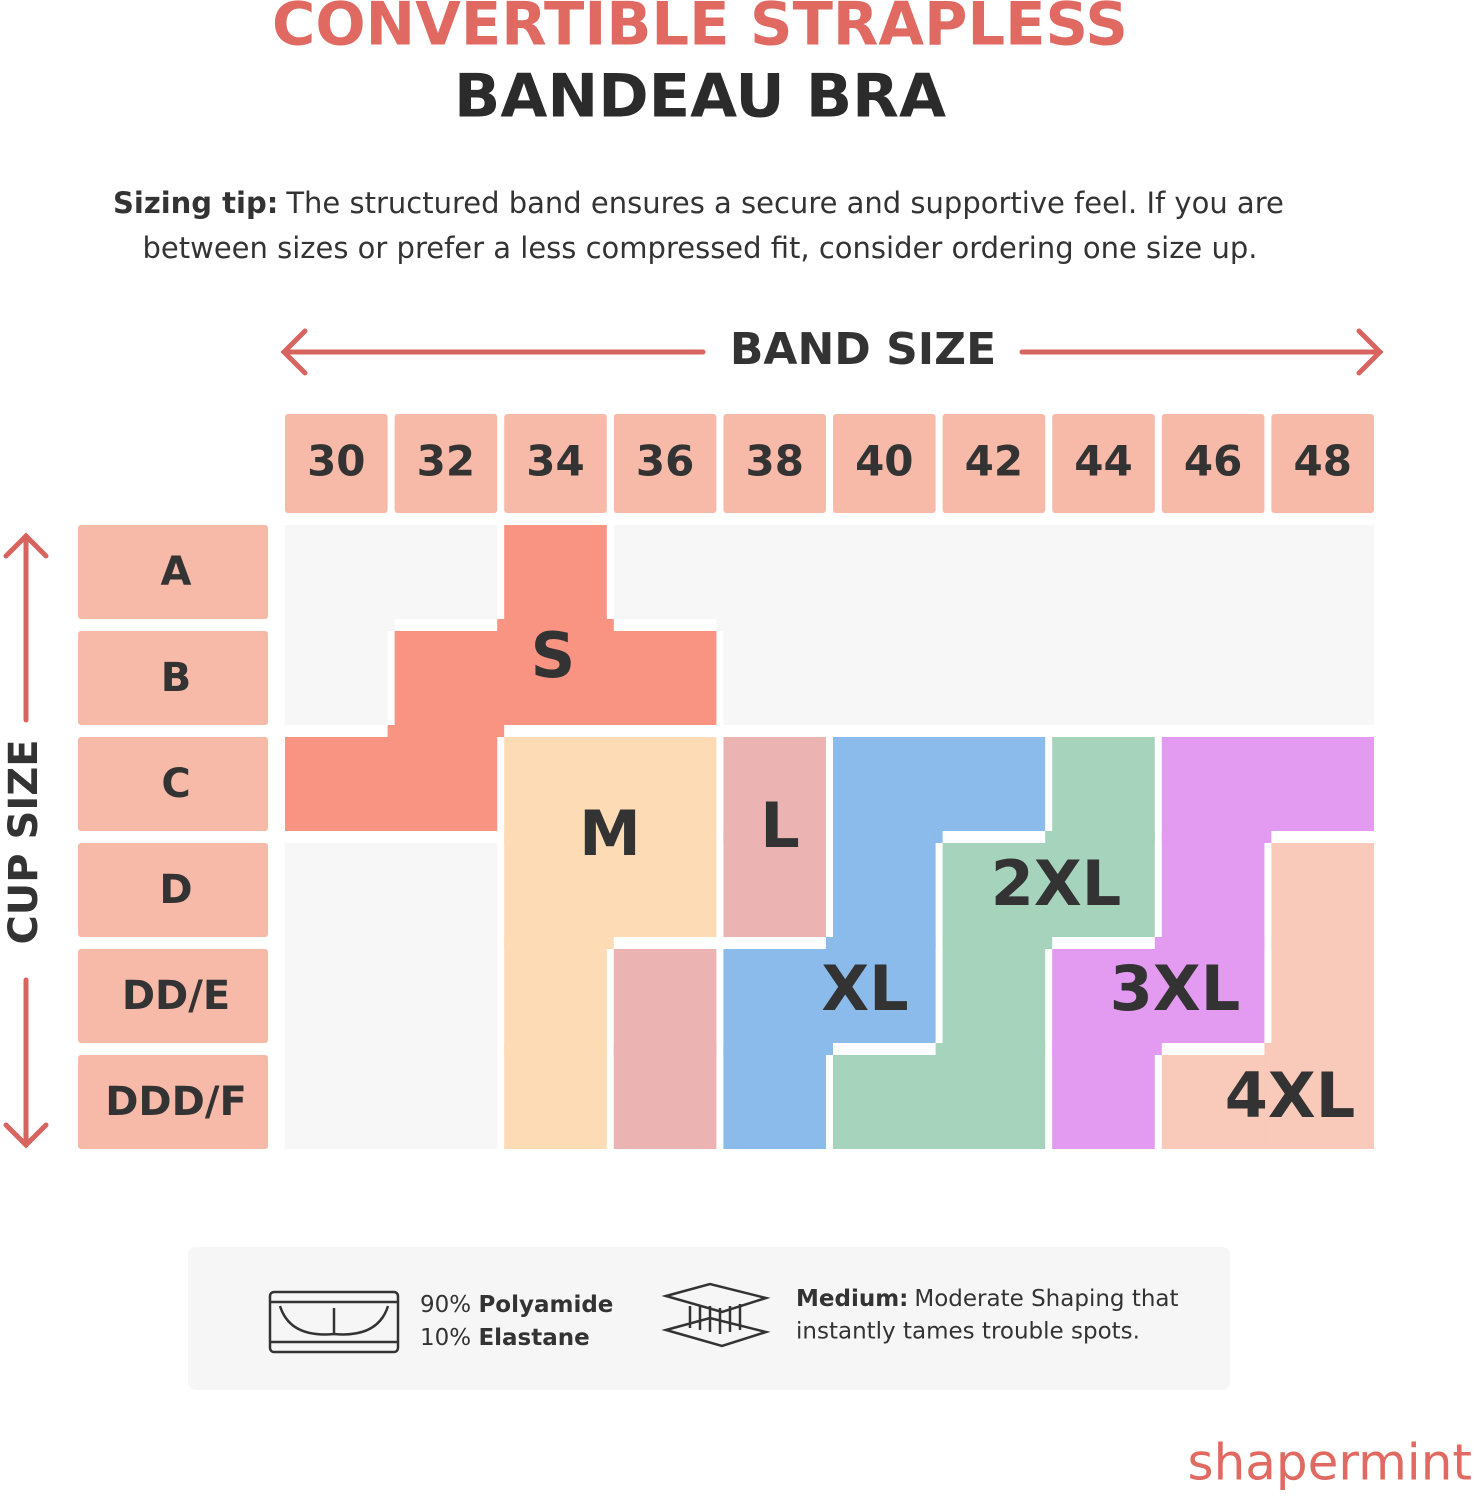 The image size is (1476, 1500). I want to click on compression-2: instantly tames trouble spots., so click(968, 1332).